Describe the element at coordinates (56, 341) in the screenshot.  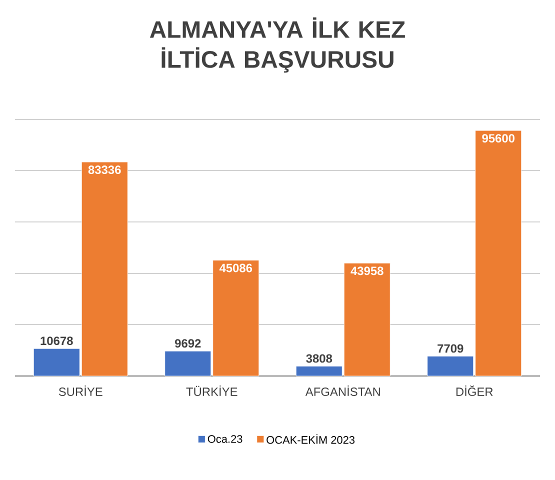
I see `data-label: 10678` at that location.